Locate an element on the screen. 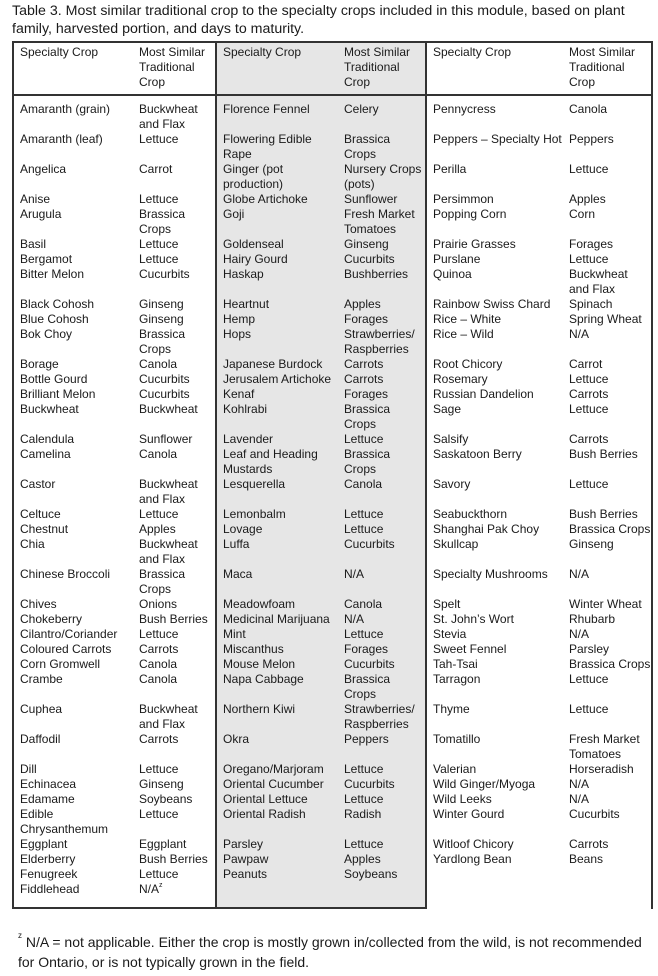  cell-text: Bitter Melon is located at coordinates (52, 274).